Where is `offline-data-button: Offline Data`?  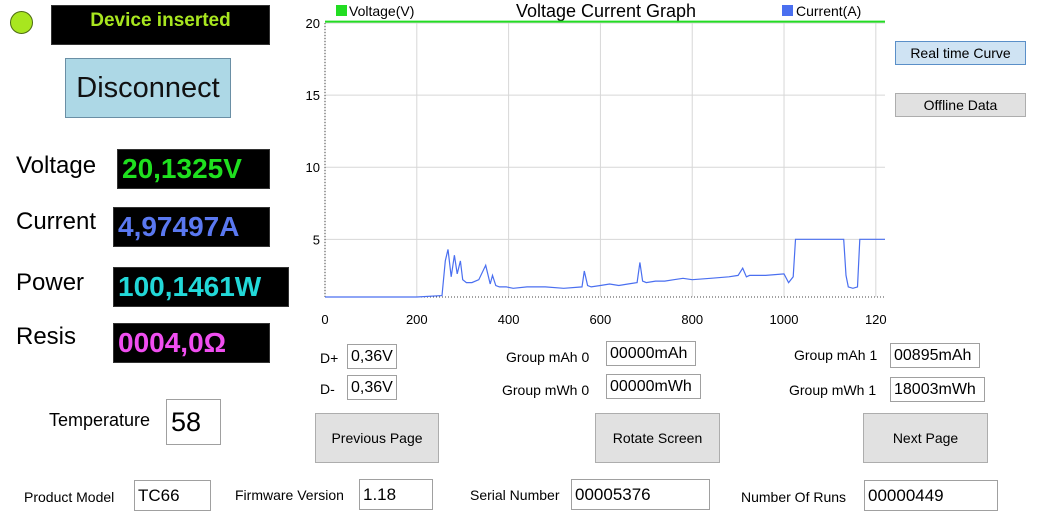 offline-data-button: Offline Data is located at coordinates (960, 105).